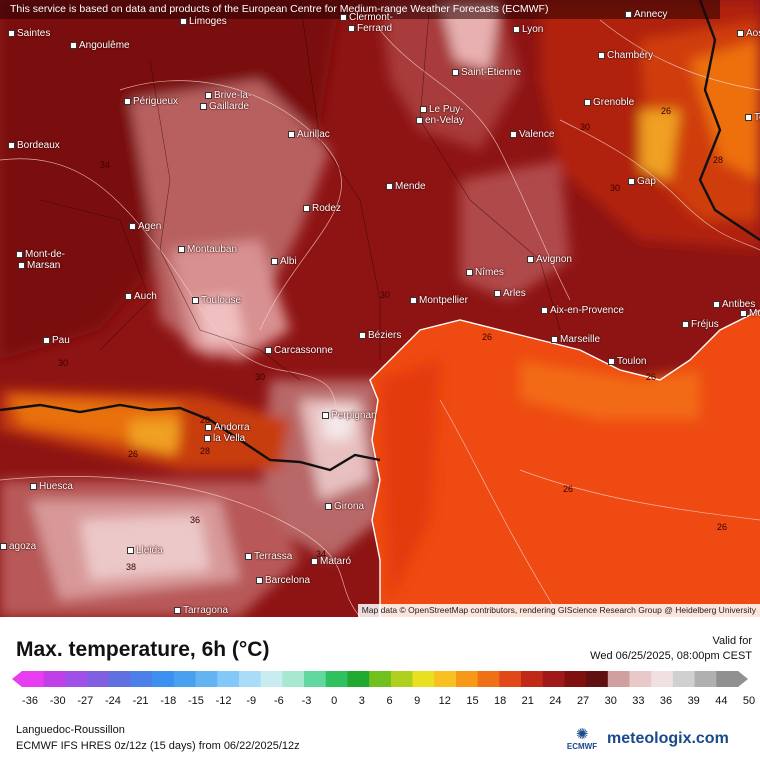 Image resolution: width=760 pixels, height=760 pixels. What do you see at coordinates (440, 120) in the screenshot?
I see `city-en-velay: en-Velay` at bounding box center [440, 120].